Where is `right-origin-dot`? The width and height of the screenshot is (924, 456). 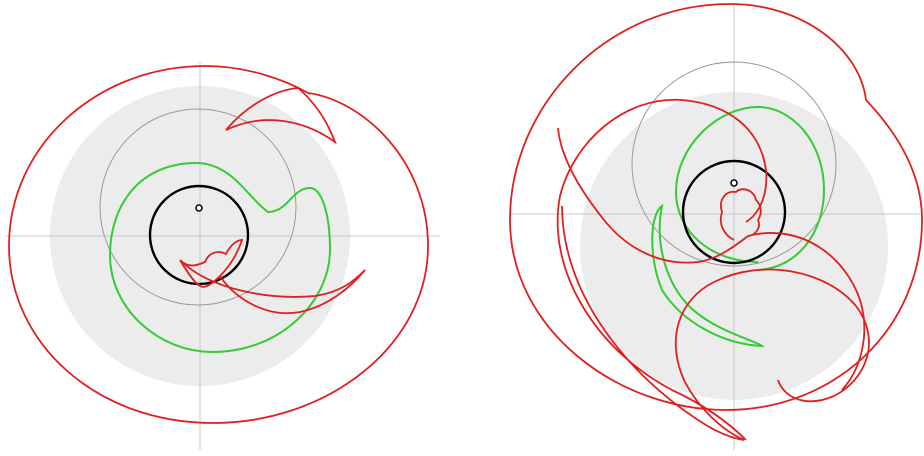
right-origin-dot is located at coordinates (734, 183).